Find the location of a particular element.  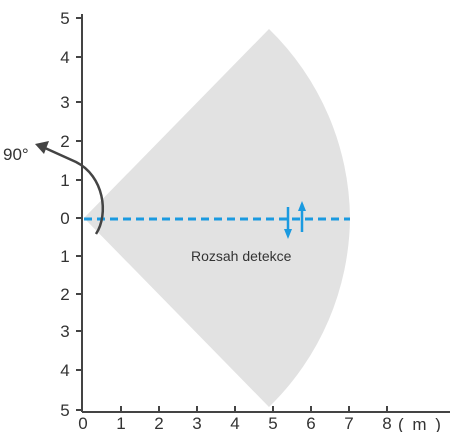

x-axis-ticks is located at coordinates (254, 409).